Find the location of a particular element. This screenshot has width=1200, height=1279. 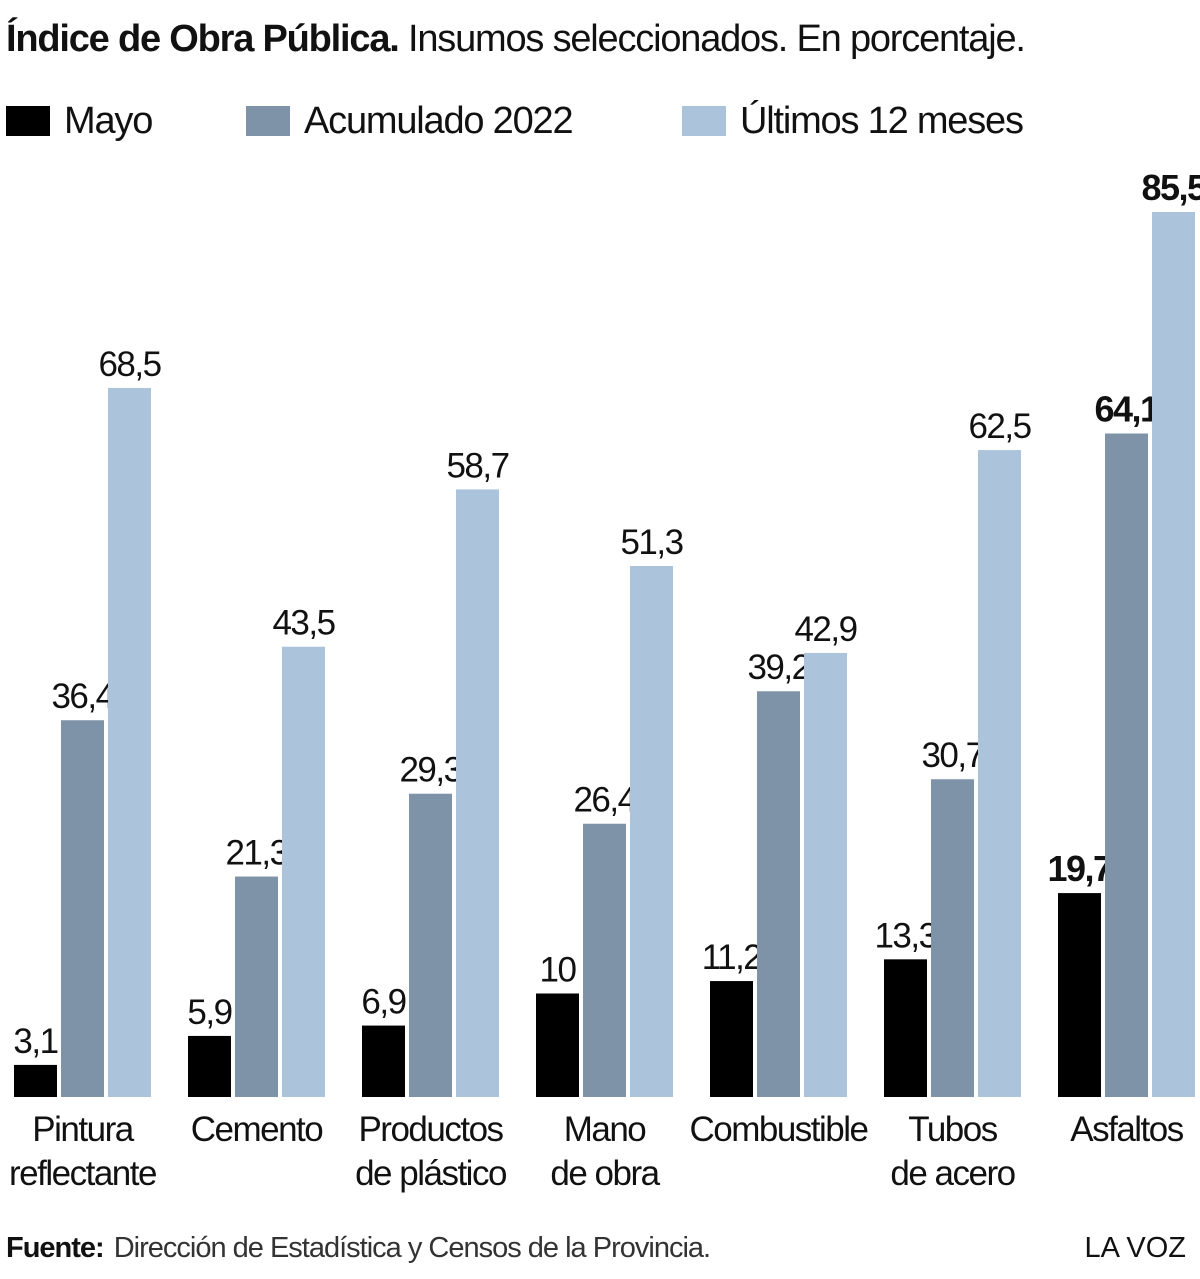

bar-label-1-0: 5,9 is located at coordinates (209, 1012).